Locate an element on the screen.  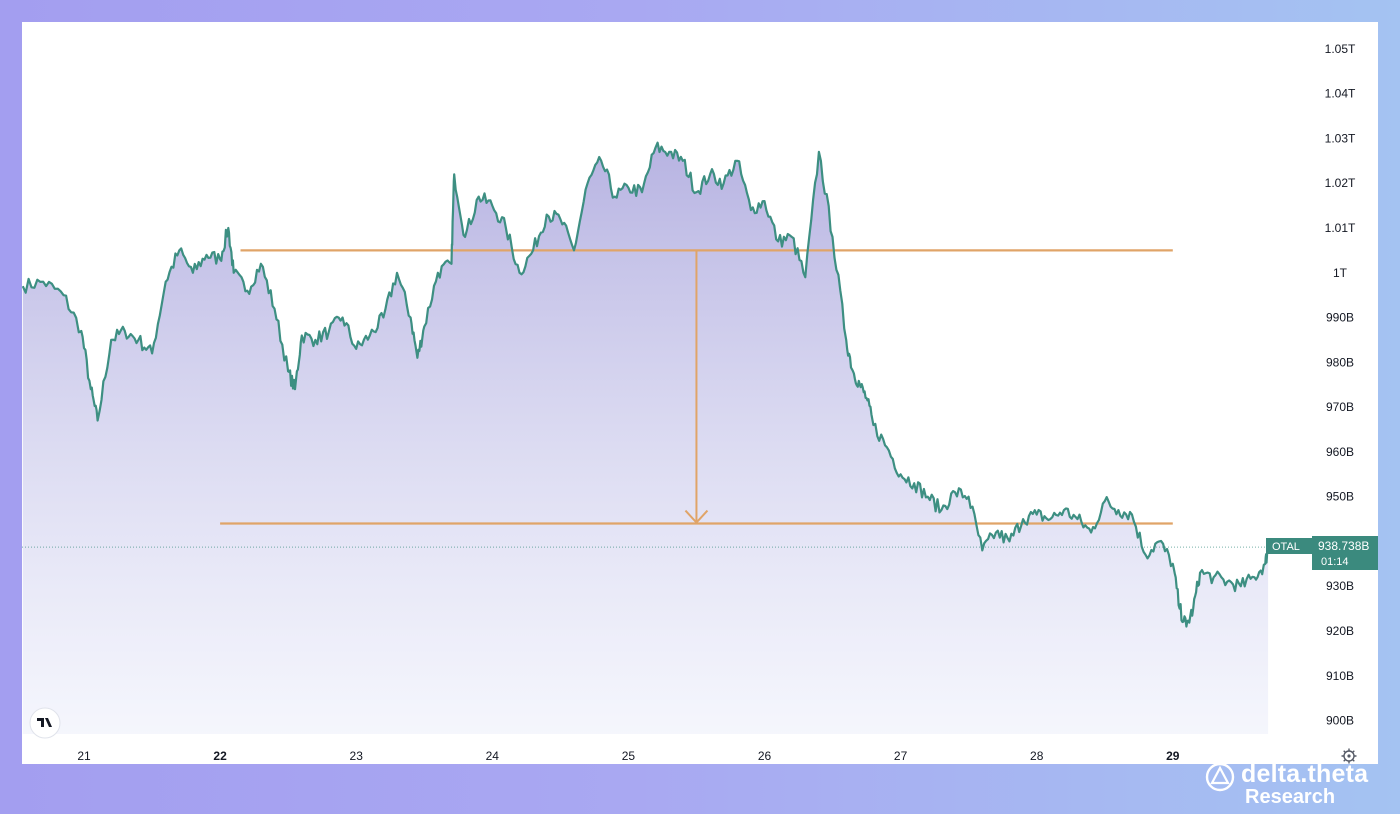
current-label-countdown: 01:14 is located at coordinates (1335, 562).